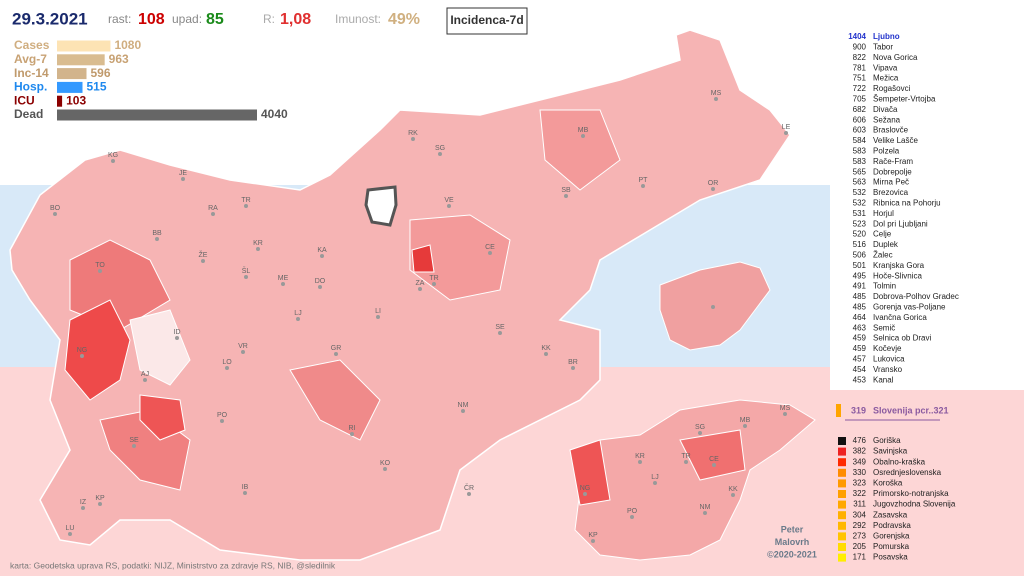 This screenshot has width=1024, height=576. Describe the element at coordinates (907, 203) in the screenshot. I see `municipality-name: Ribnica na Pohorju` at that location.